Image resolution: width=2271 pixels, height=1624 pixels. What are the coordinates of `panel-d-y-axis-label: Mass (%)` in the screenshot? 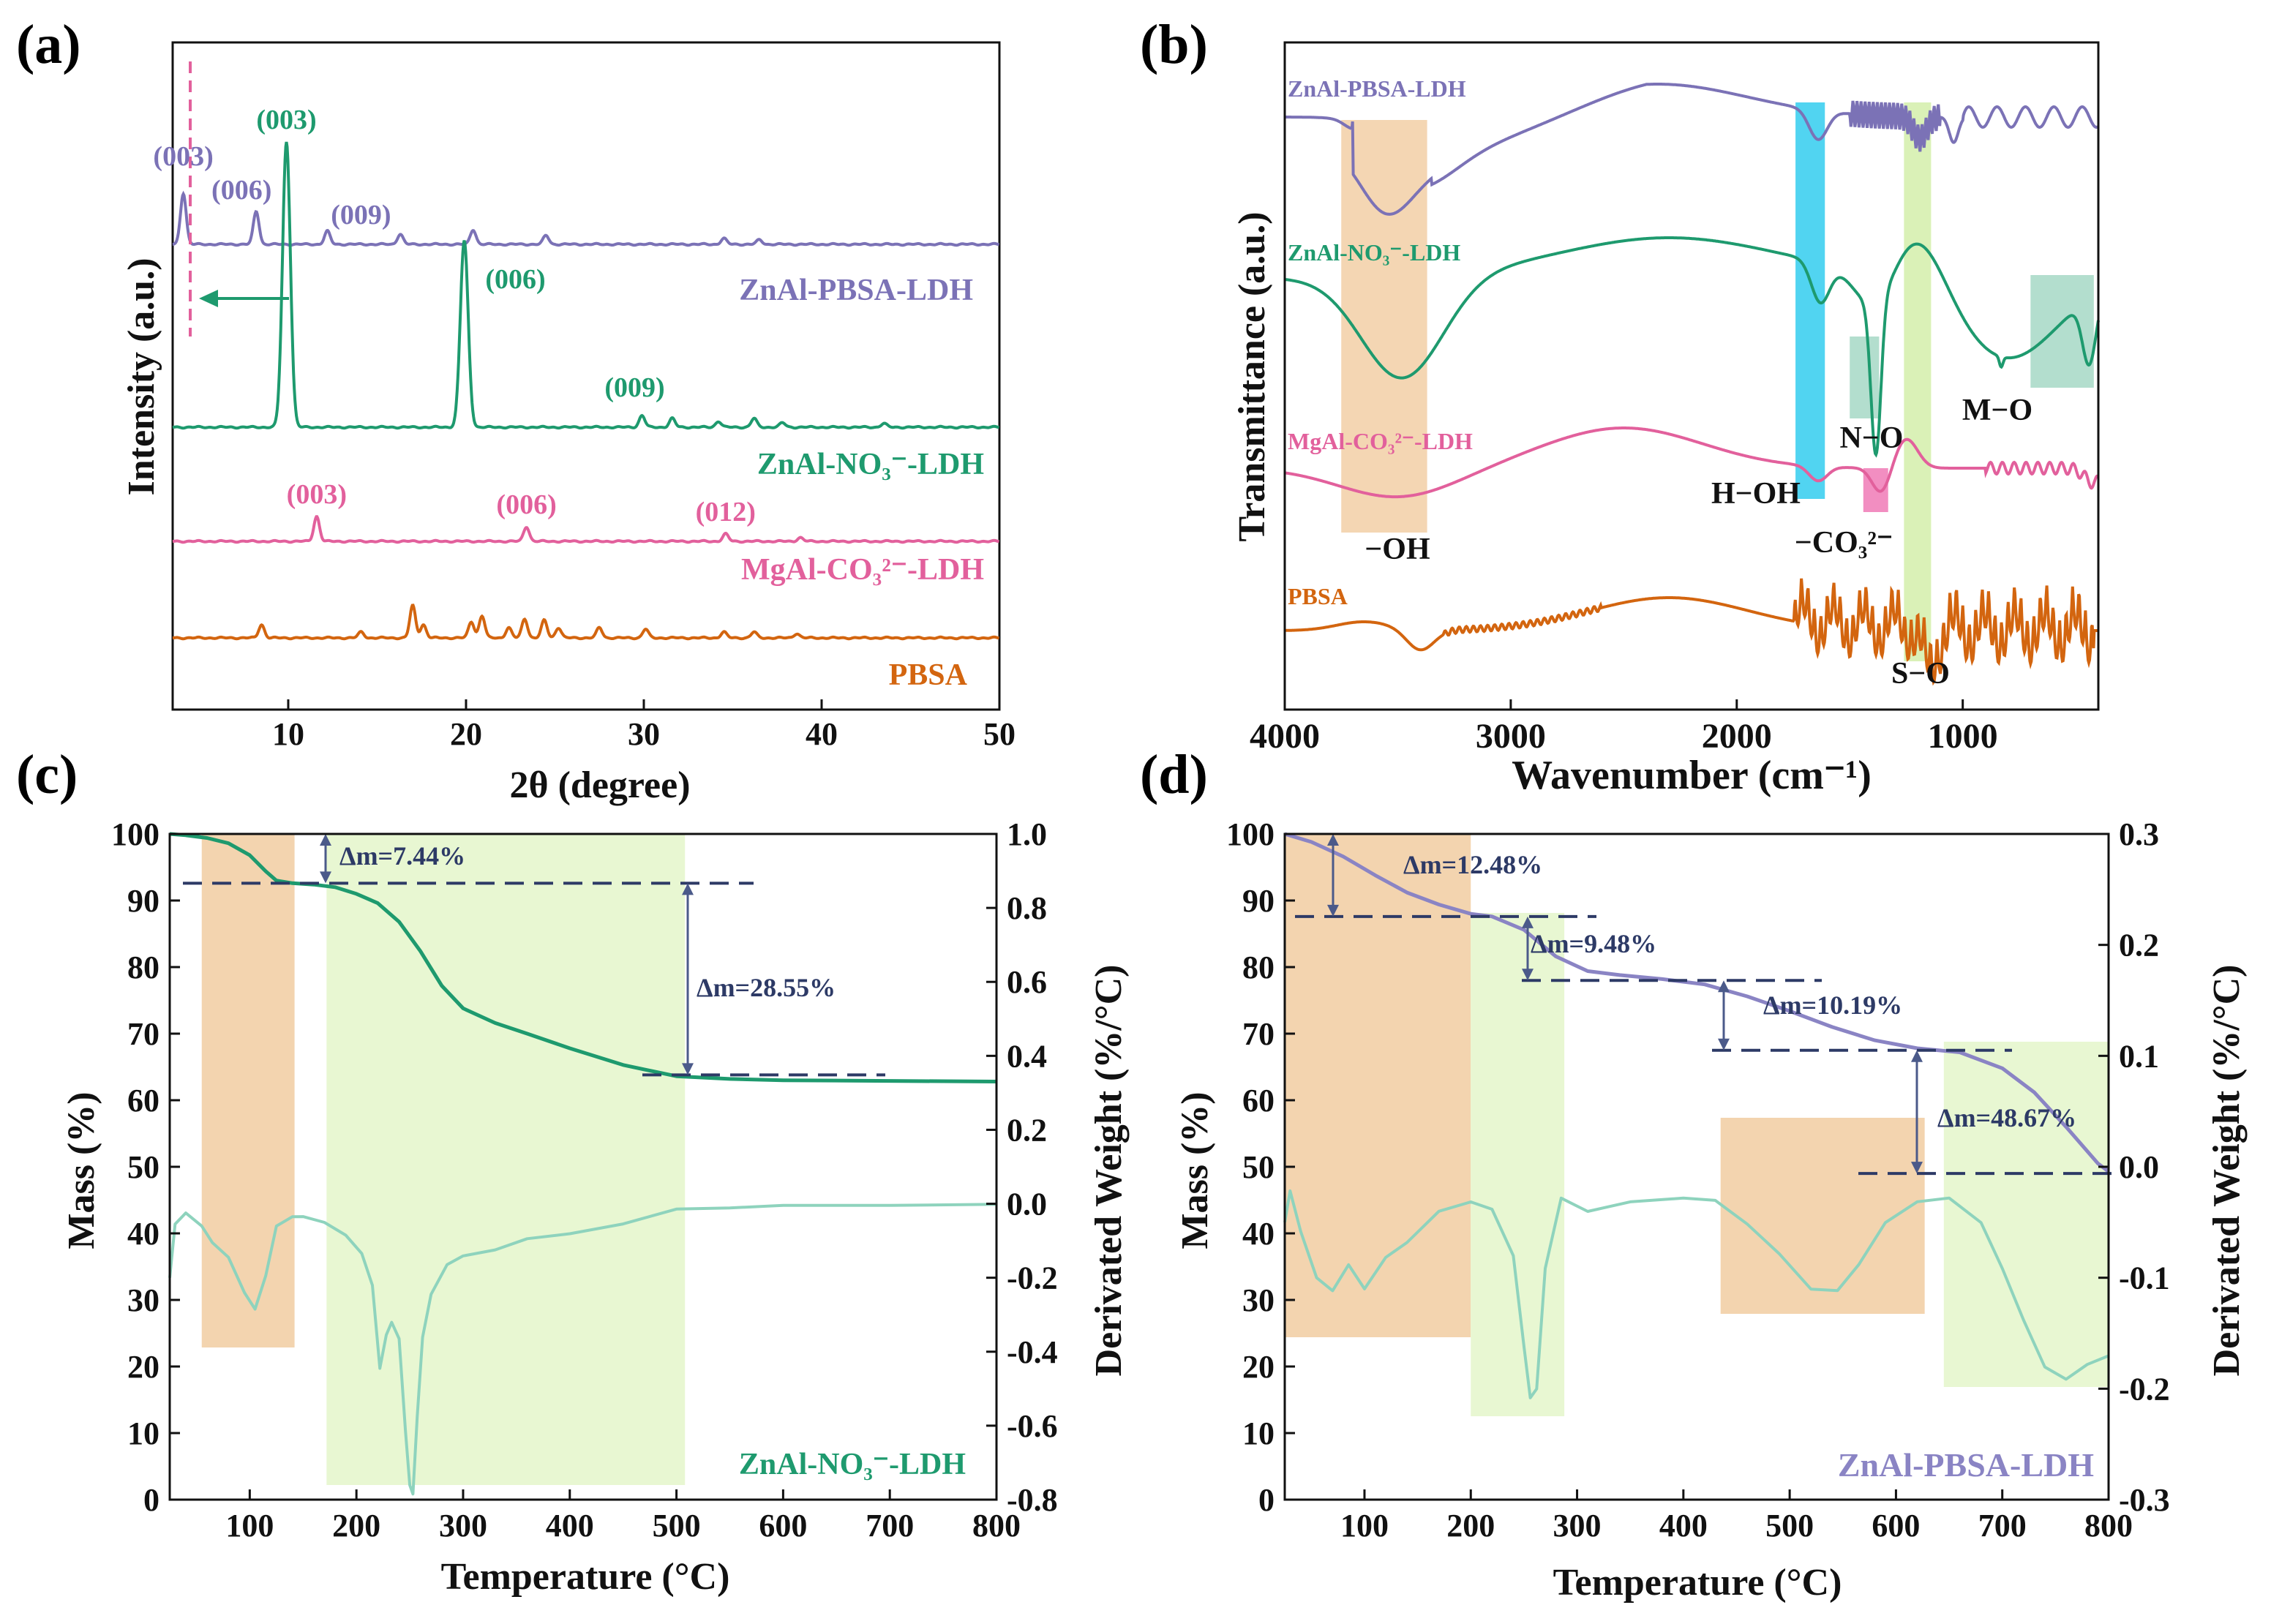 It's located at (1195, 1170).